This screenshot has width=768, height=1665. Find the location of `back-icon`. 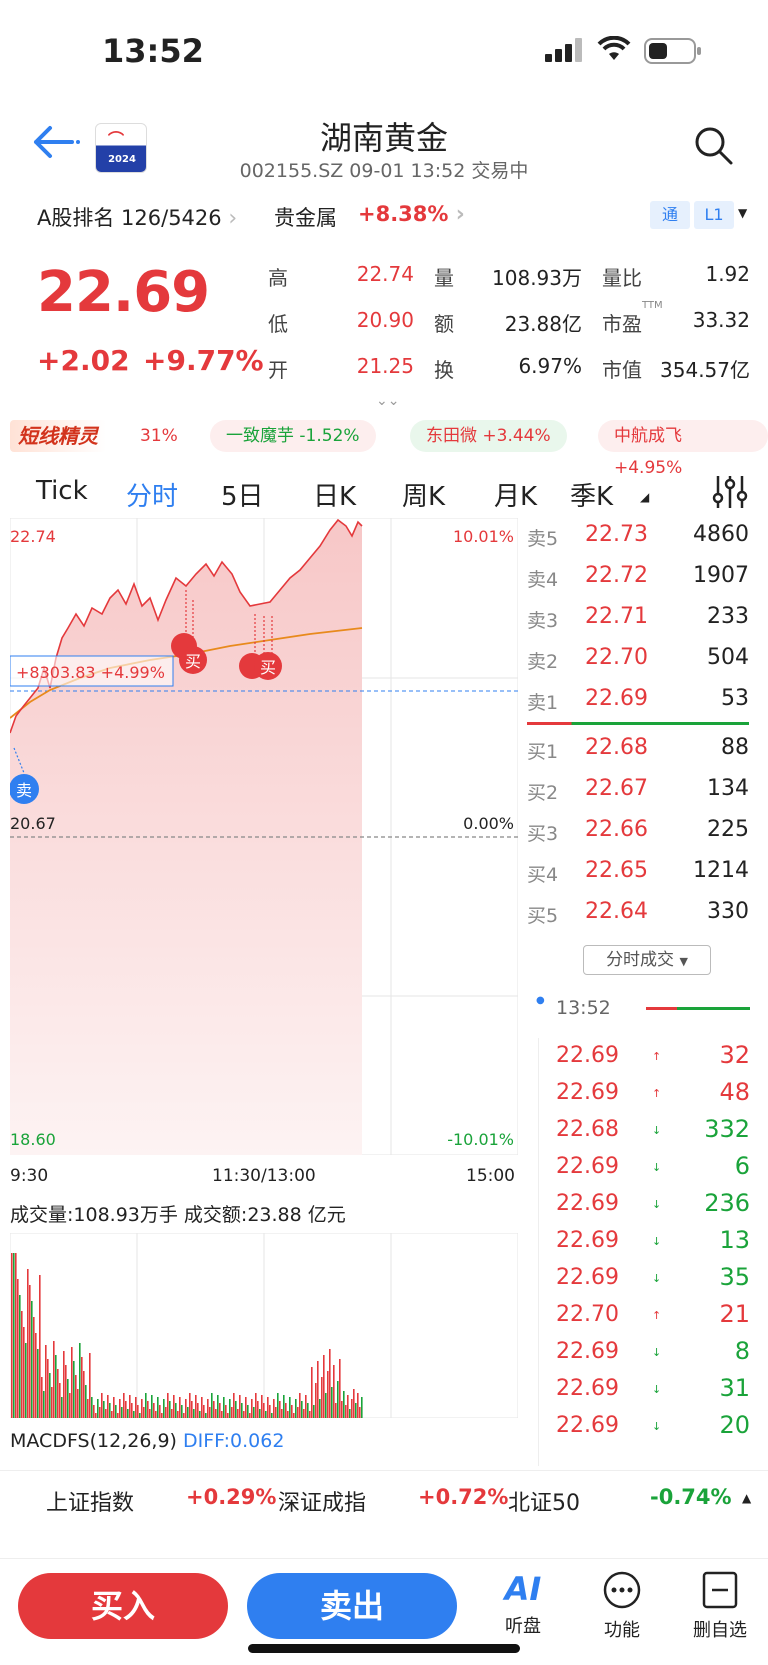

back-icon is located at coordinates (56, 144).